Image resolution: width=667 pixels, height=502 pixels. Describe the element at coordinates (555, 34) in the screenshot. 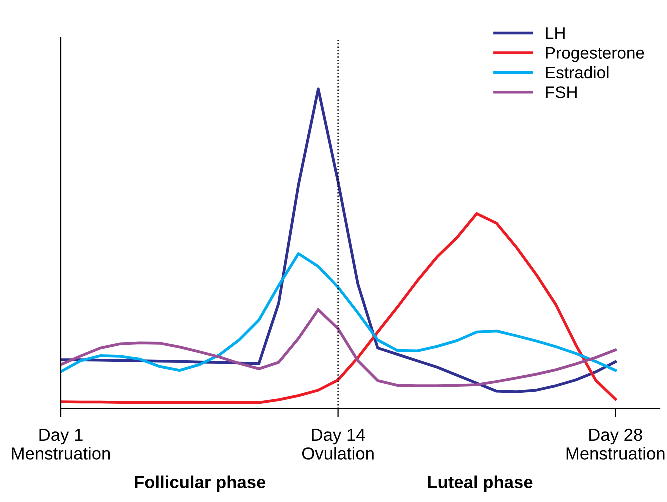

I see `legend-label: LH` at that location.